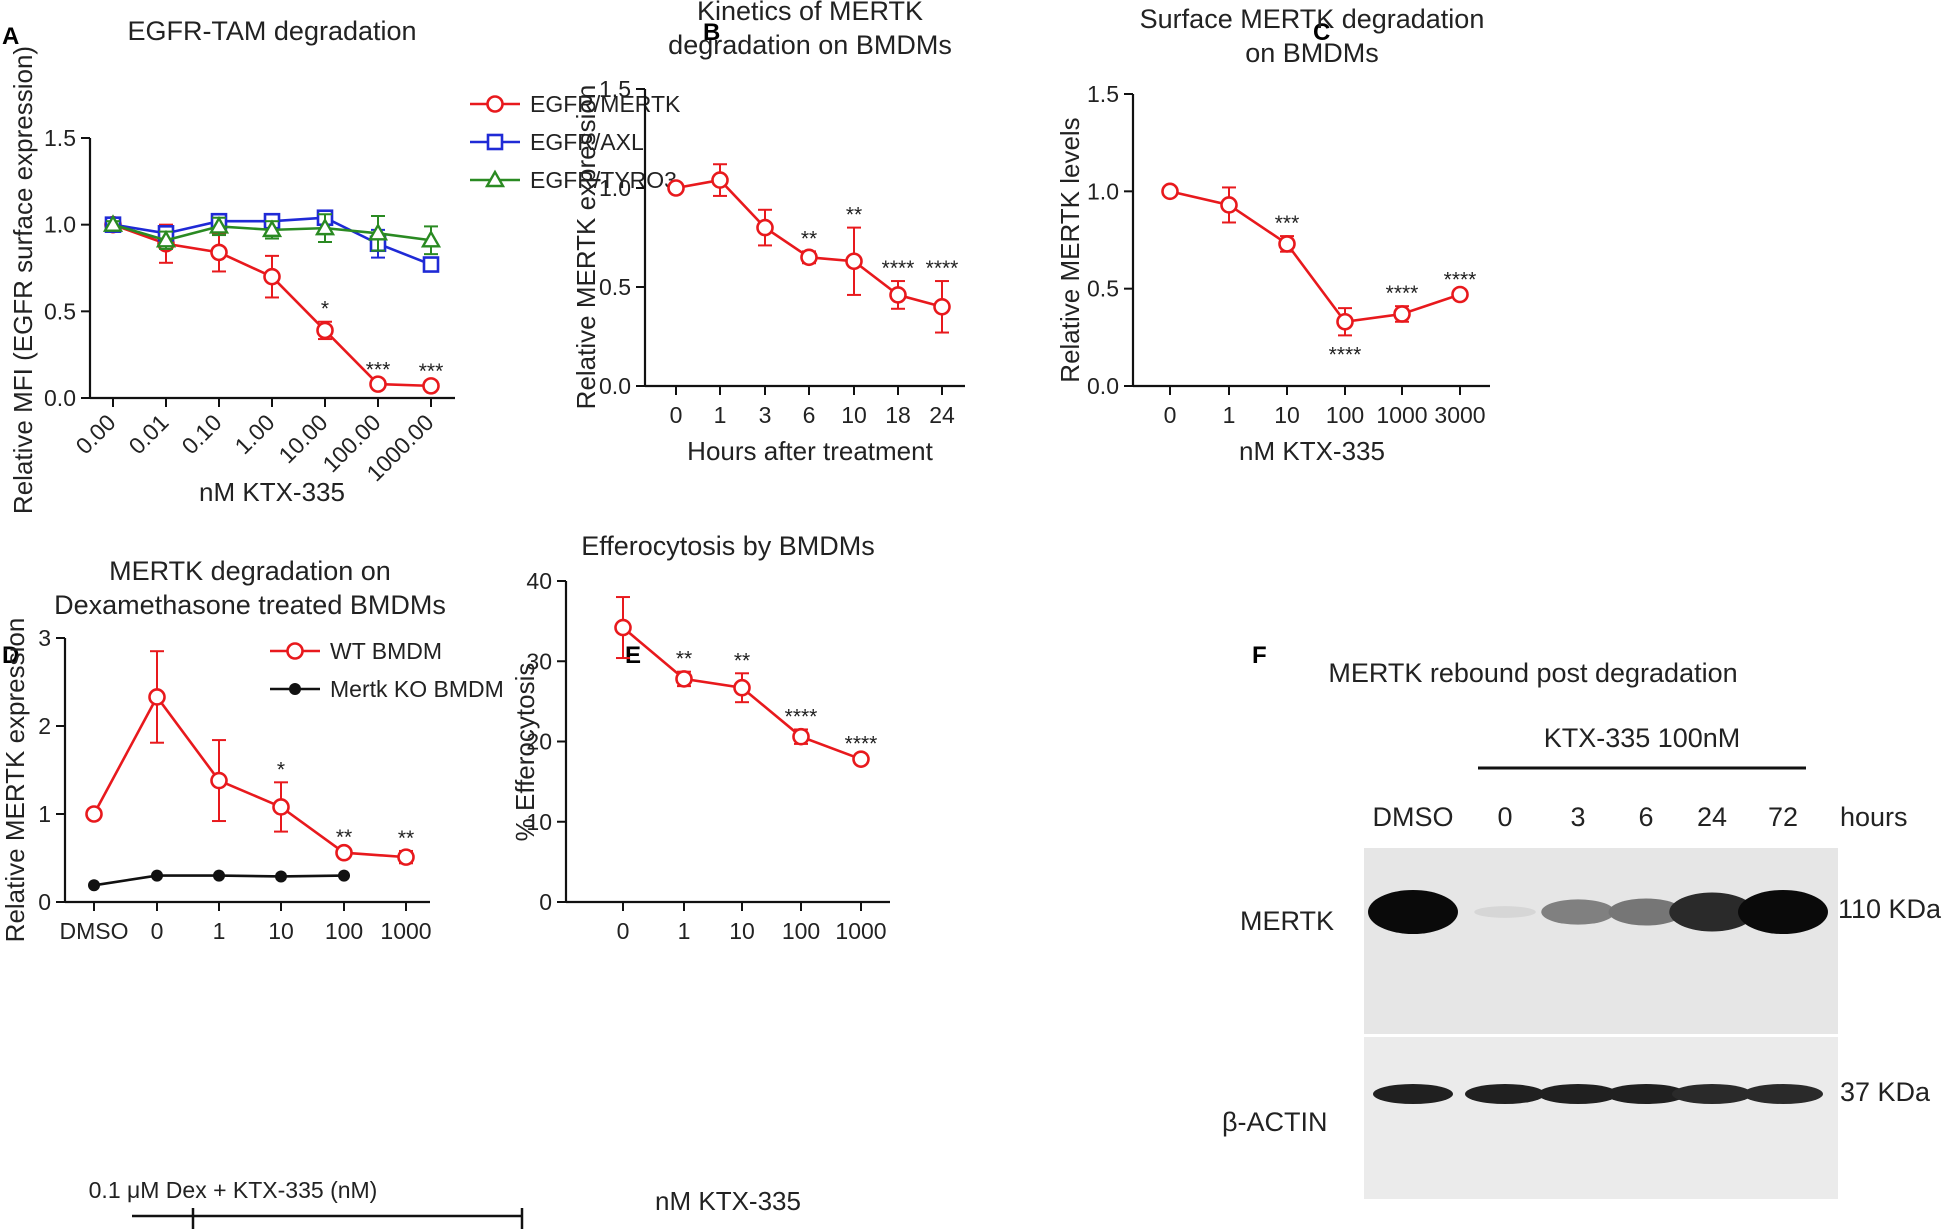  Describe the element at coordinates (201, 434) in the screenshot. I see `x-tick-label: 0.10` at that location.